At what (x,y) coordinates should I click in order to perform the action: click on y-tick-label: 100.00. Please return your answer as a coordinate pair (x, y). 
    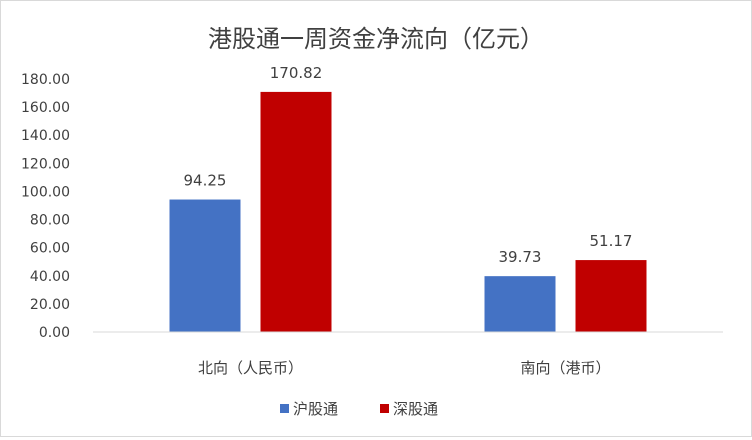
    Looking at the image, I should click on (45, 192).